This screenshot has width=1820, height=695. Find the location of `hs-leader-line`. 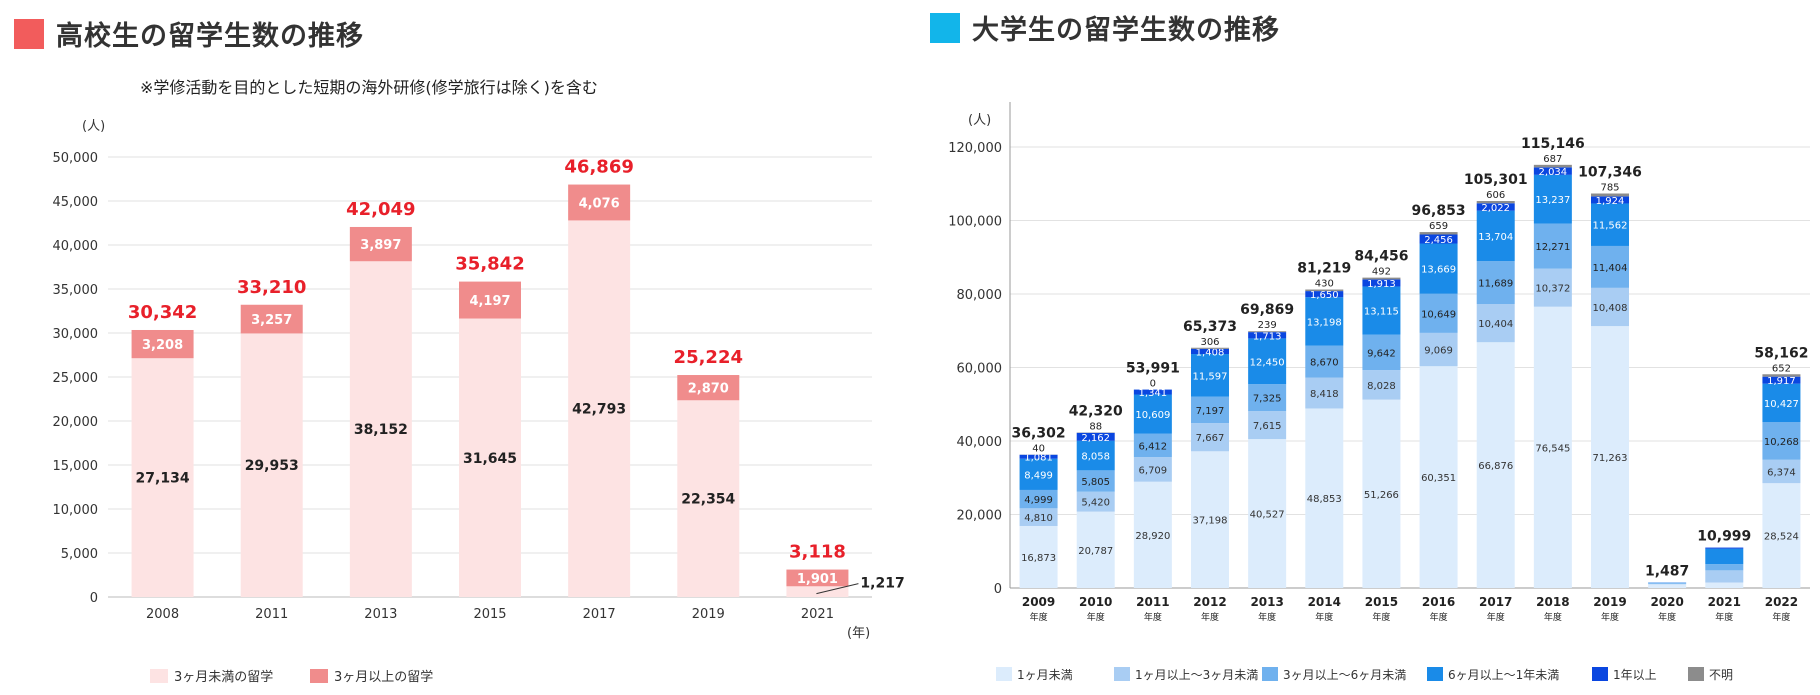

hs-leader-line is located at coordinates (837, 589).